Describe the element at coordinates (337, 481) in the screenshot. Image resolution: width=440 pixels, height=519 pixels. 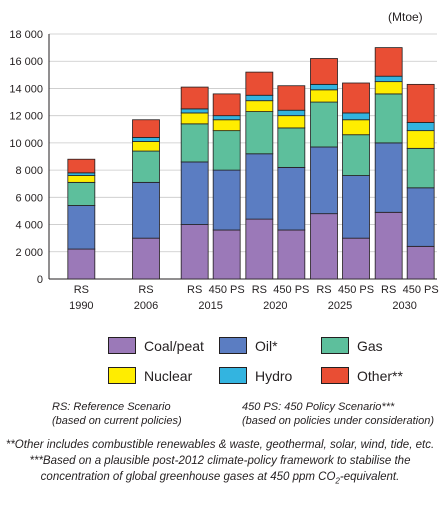
I see `footnote-co2-subscript: 2` at that location.